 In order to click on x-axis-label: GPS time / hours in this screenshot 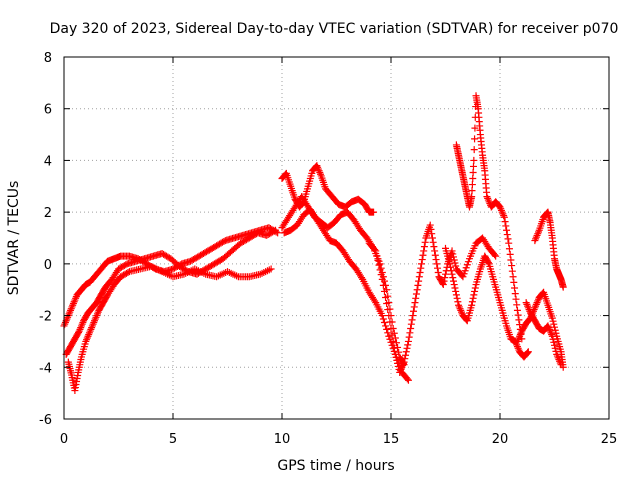, I will do `click(335, 466)`.